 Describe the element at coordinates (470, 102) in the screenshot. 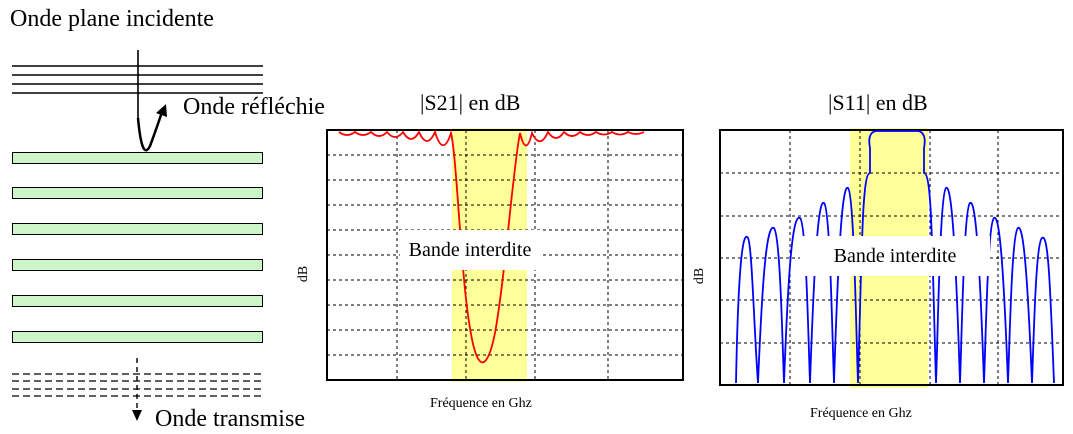

I see `s21-title: |S21| en dB` at that location.